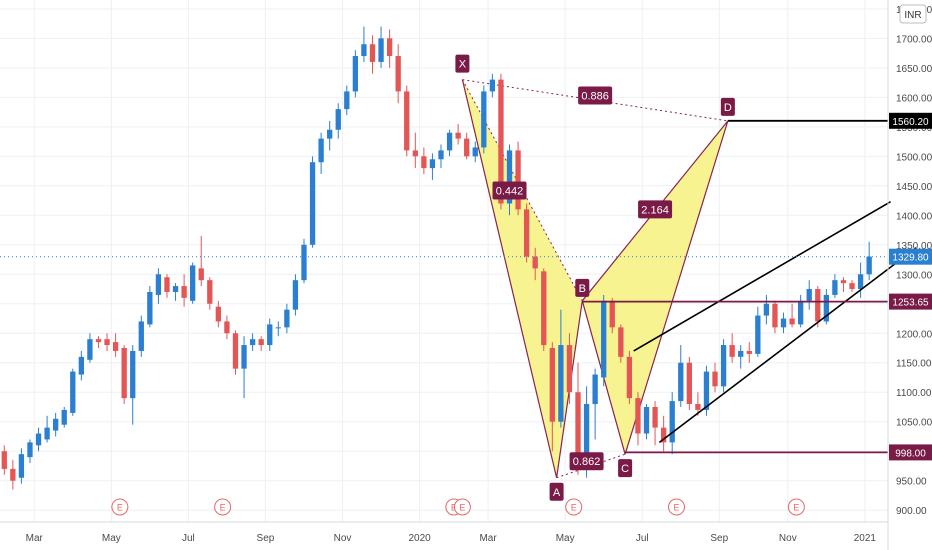 Image resolution: width=932 pixels, height=550 pixels. Describe the element at coordinates (865, 538) in the screenshot. I see `x-tick-label: 2021` at that location.